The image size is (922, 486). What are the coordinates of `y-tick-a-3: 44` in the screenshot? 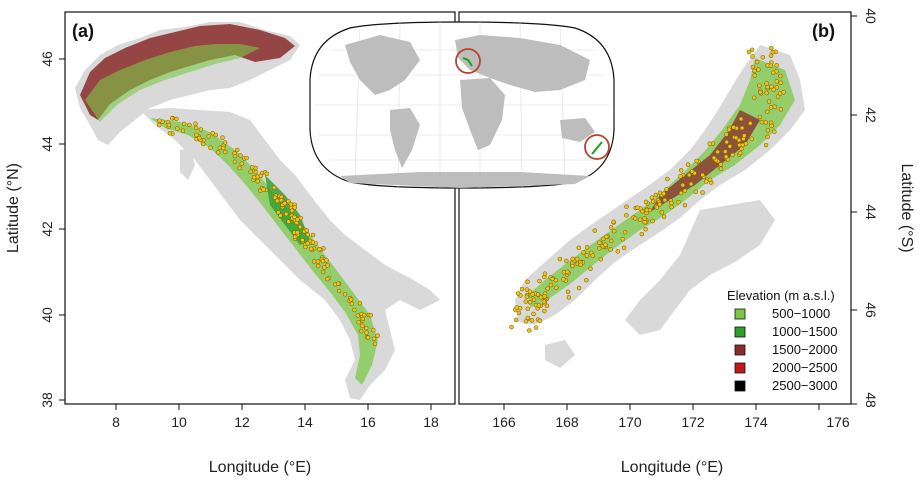 It's located at (47, 144).